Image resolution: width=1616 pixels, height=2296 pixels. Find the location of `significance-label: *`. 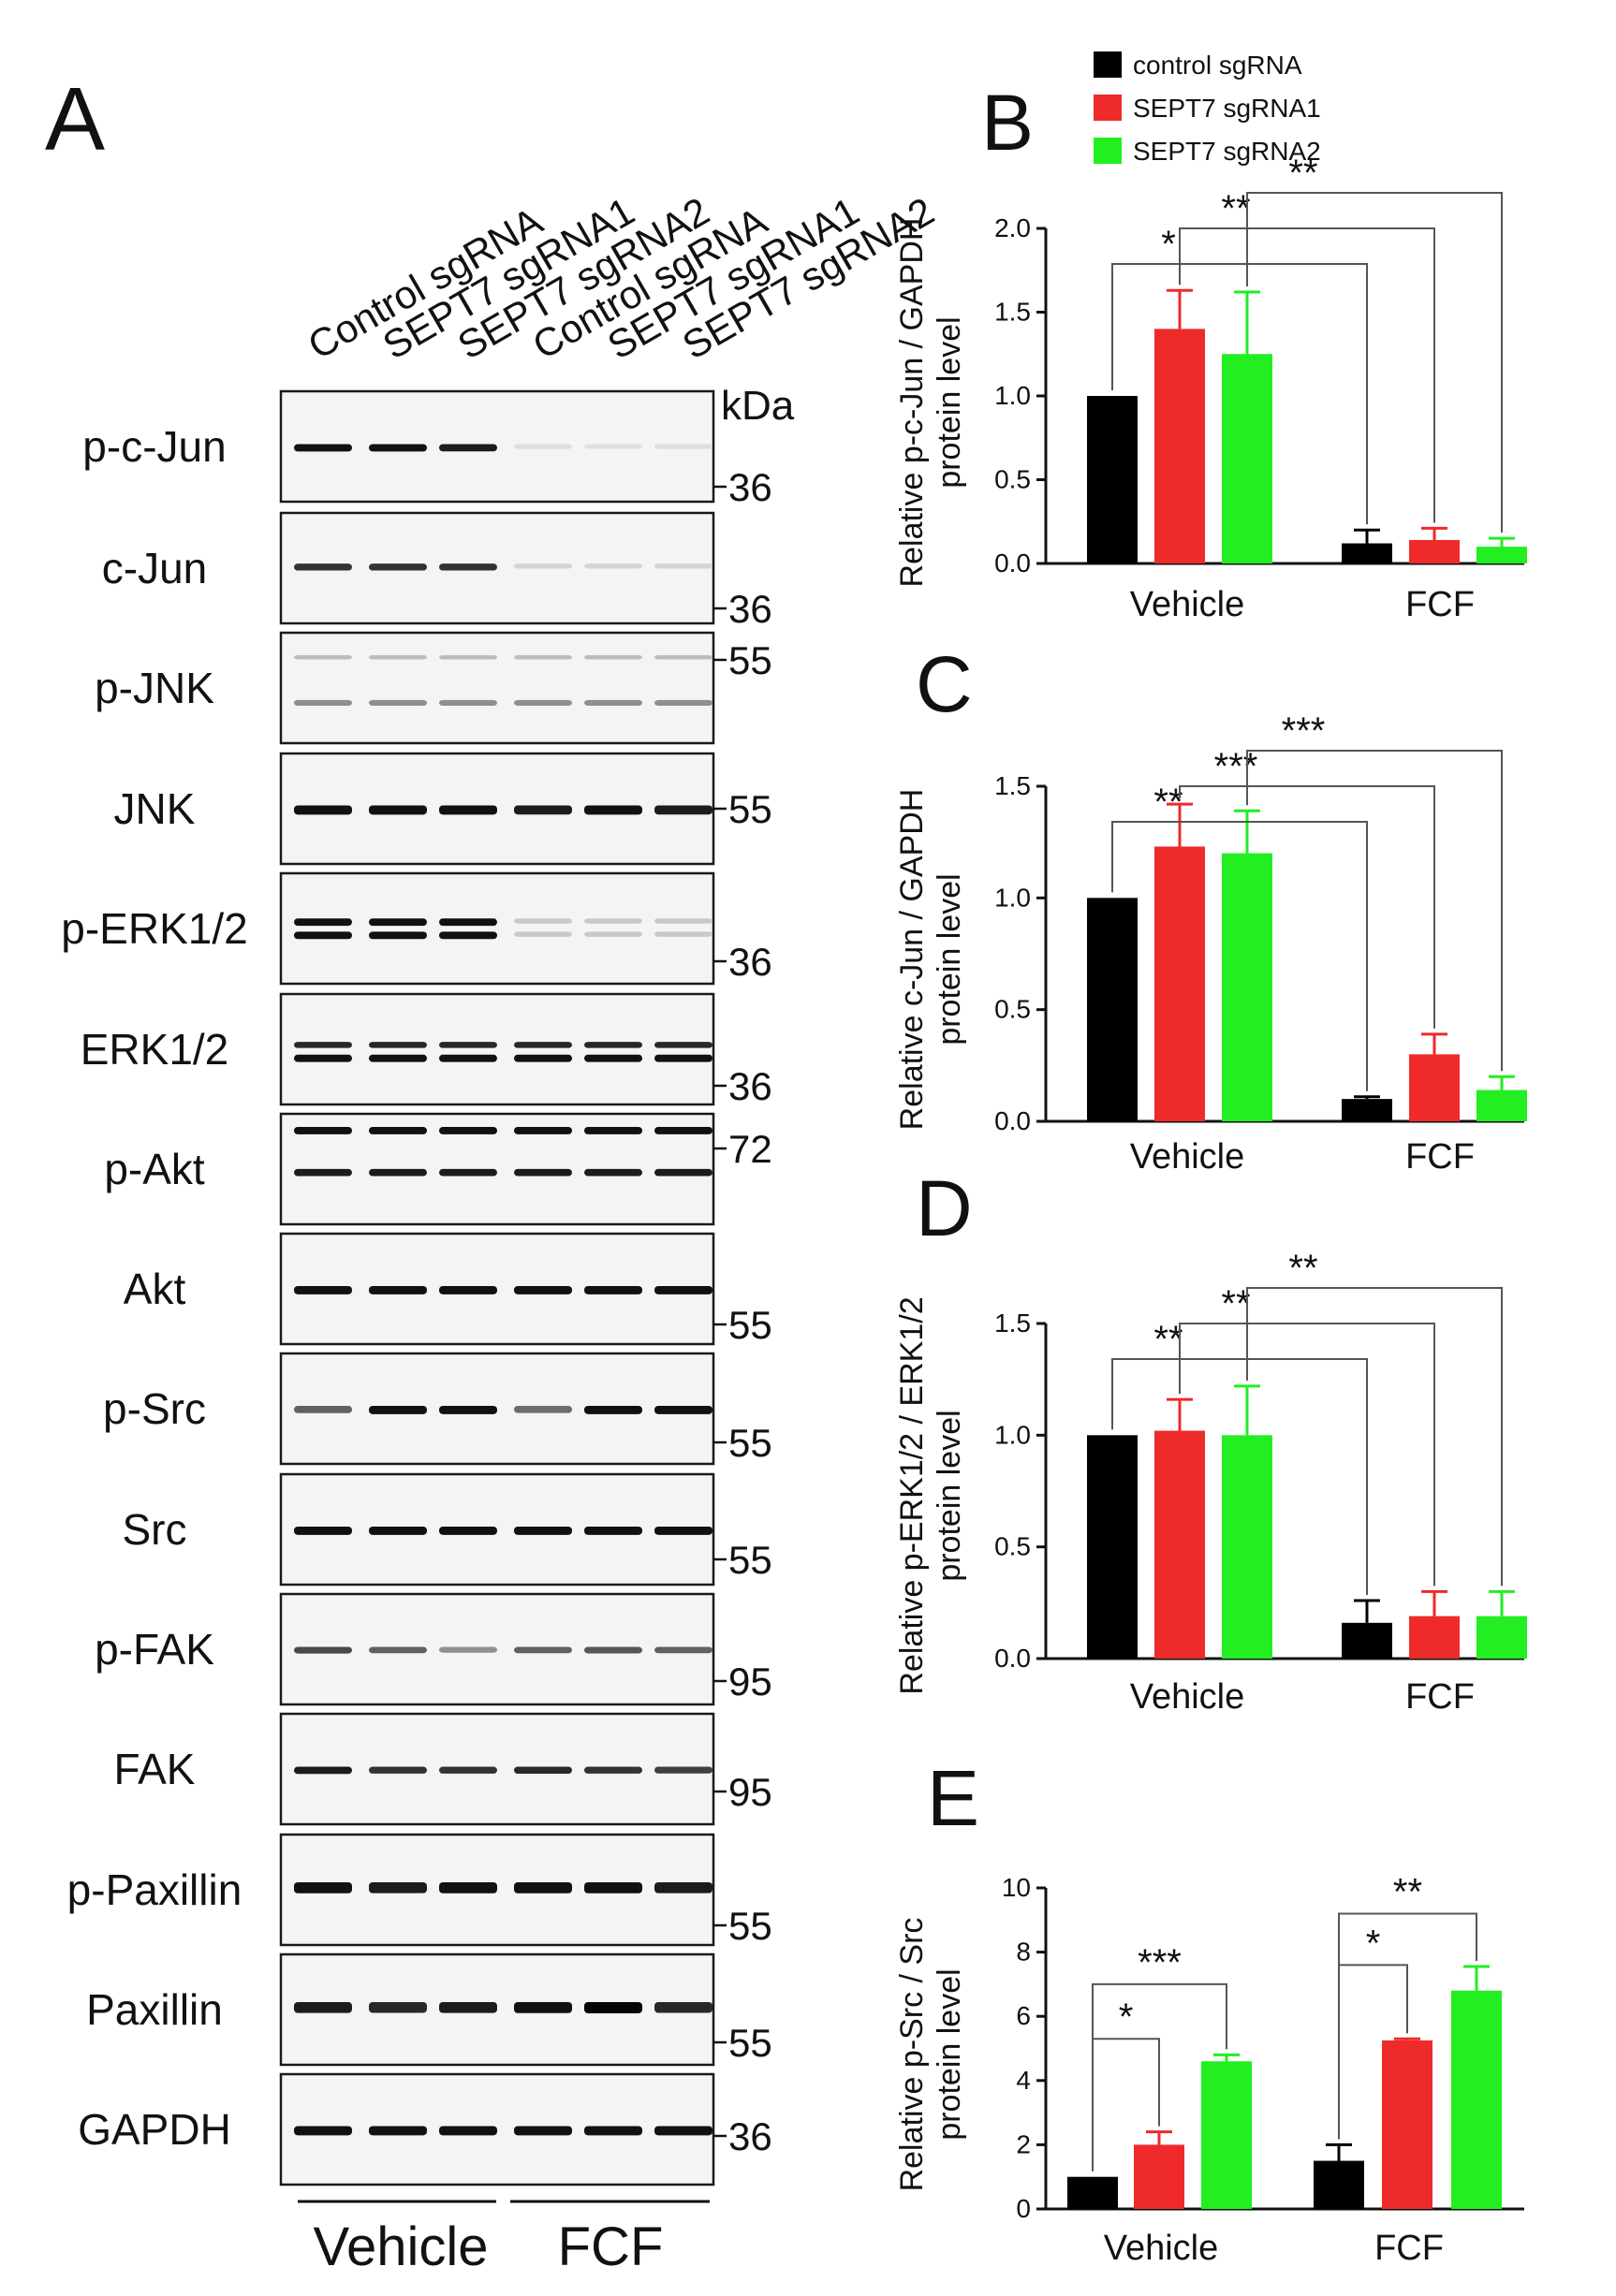

significance-label: * is located at coordinates (1373, 1944).